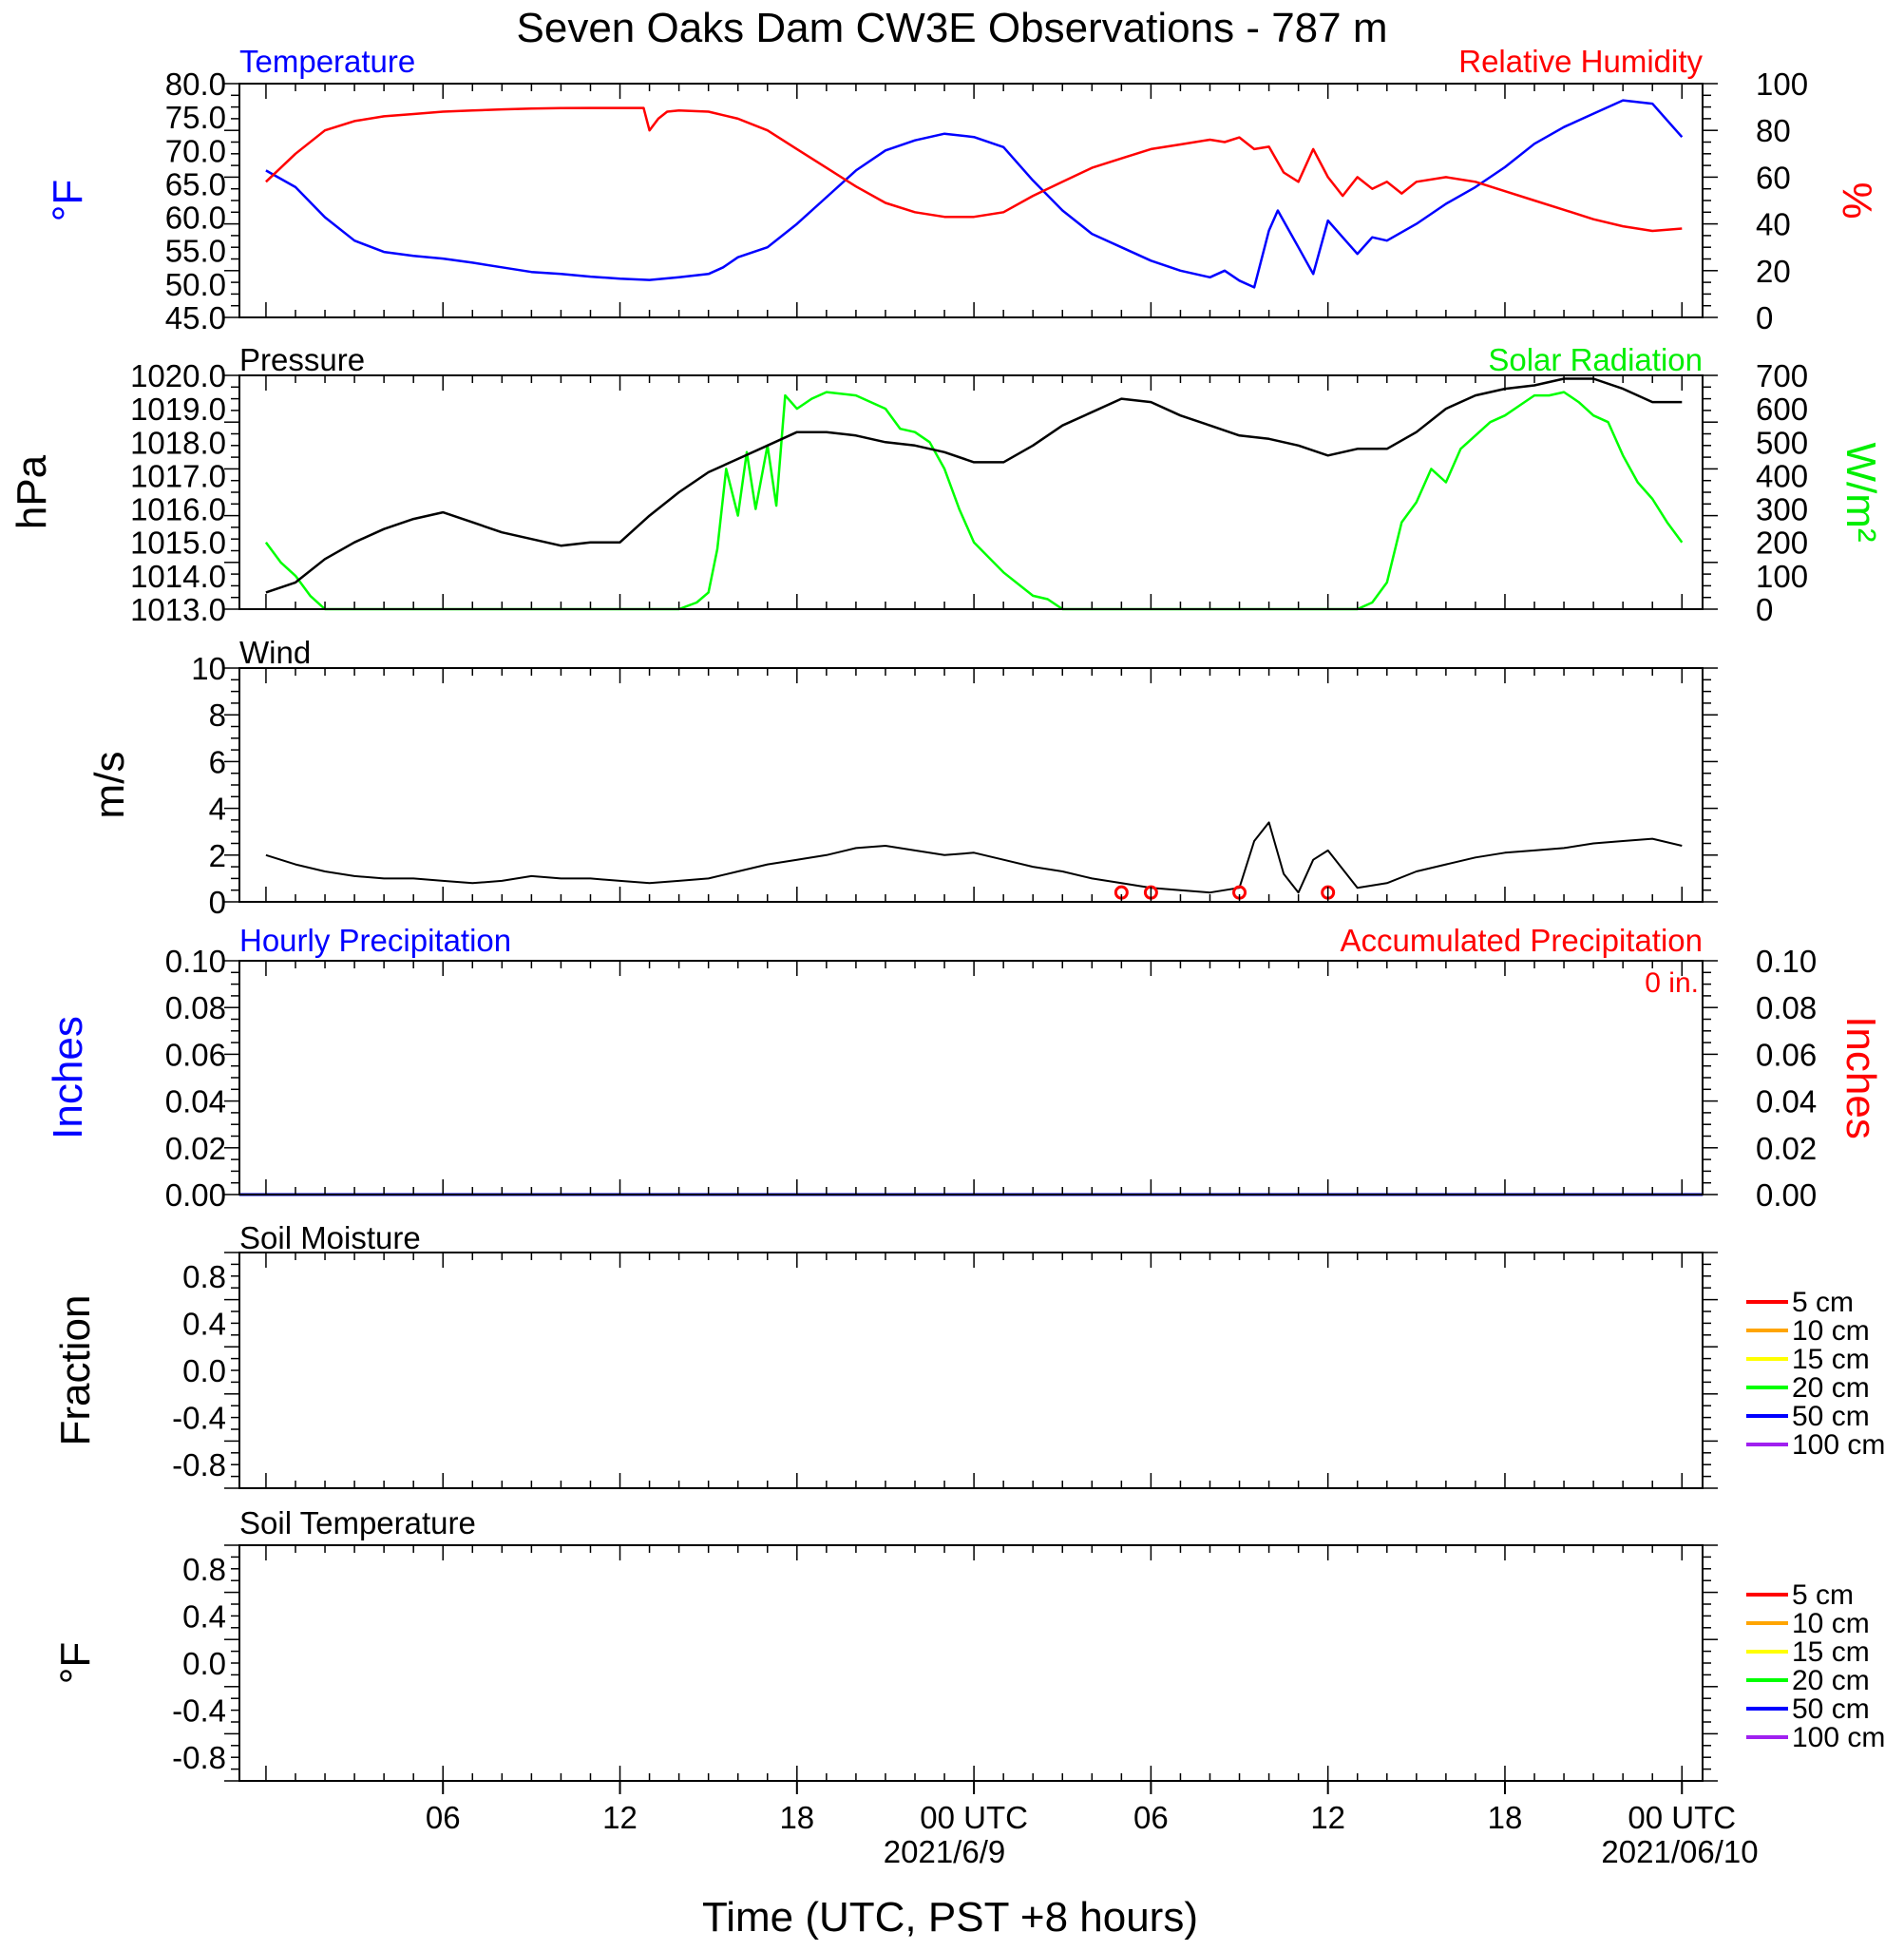 This screenshot has height=1951, width=1904. What do you see at coordinates (178, 442) in the screenshot?
I see `left-tick-label: 1018.0` at bounding box center [178, 442].